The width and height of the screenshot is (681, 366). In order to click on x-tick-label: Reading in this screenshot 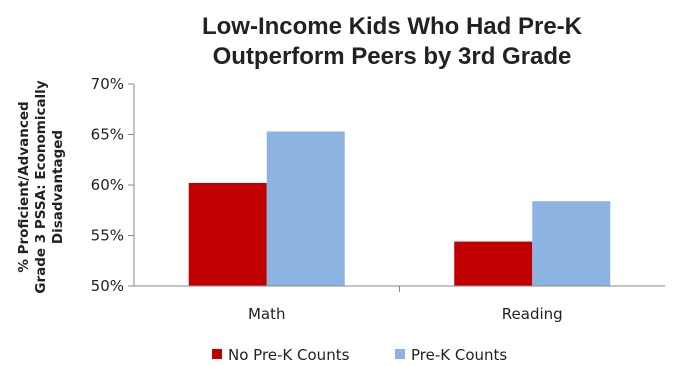, I will do `click(532, 314)`.